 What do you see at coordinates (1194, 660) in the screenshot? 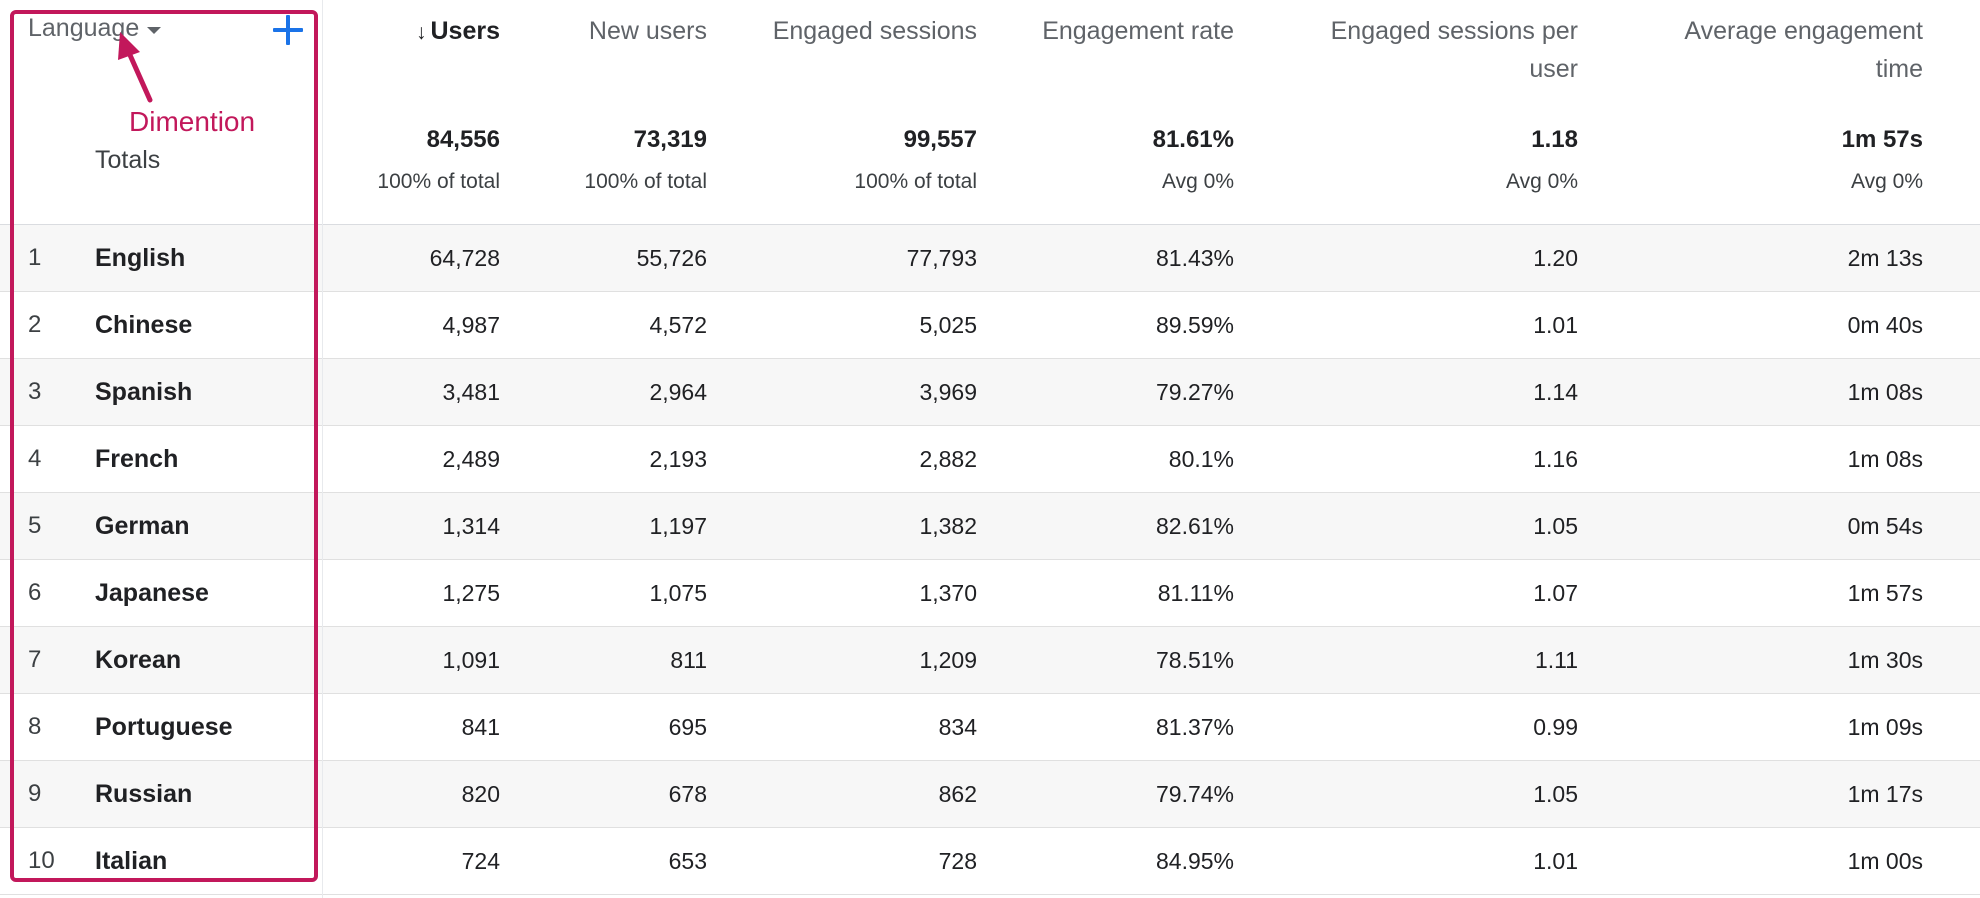
I see `cell-engagement-rate: 78.51%` at bounding box center [1194, 660].